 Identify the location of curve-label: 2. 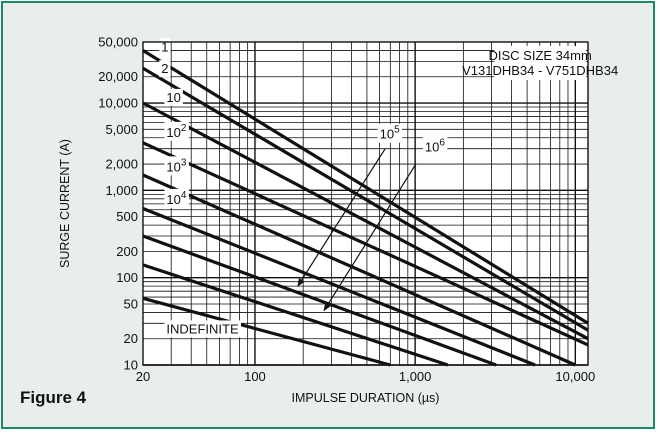
(164, 68).